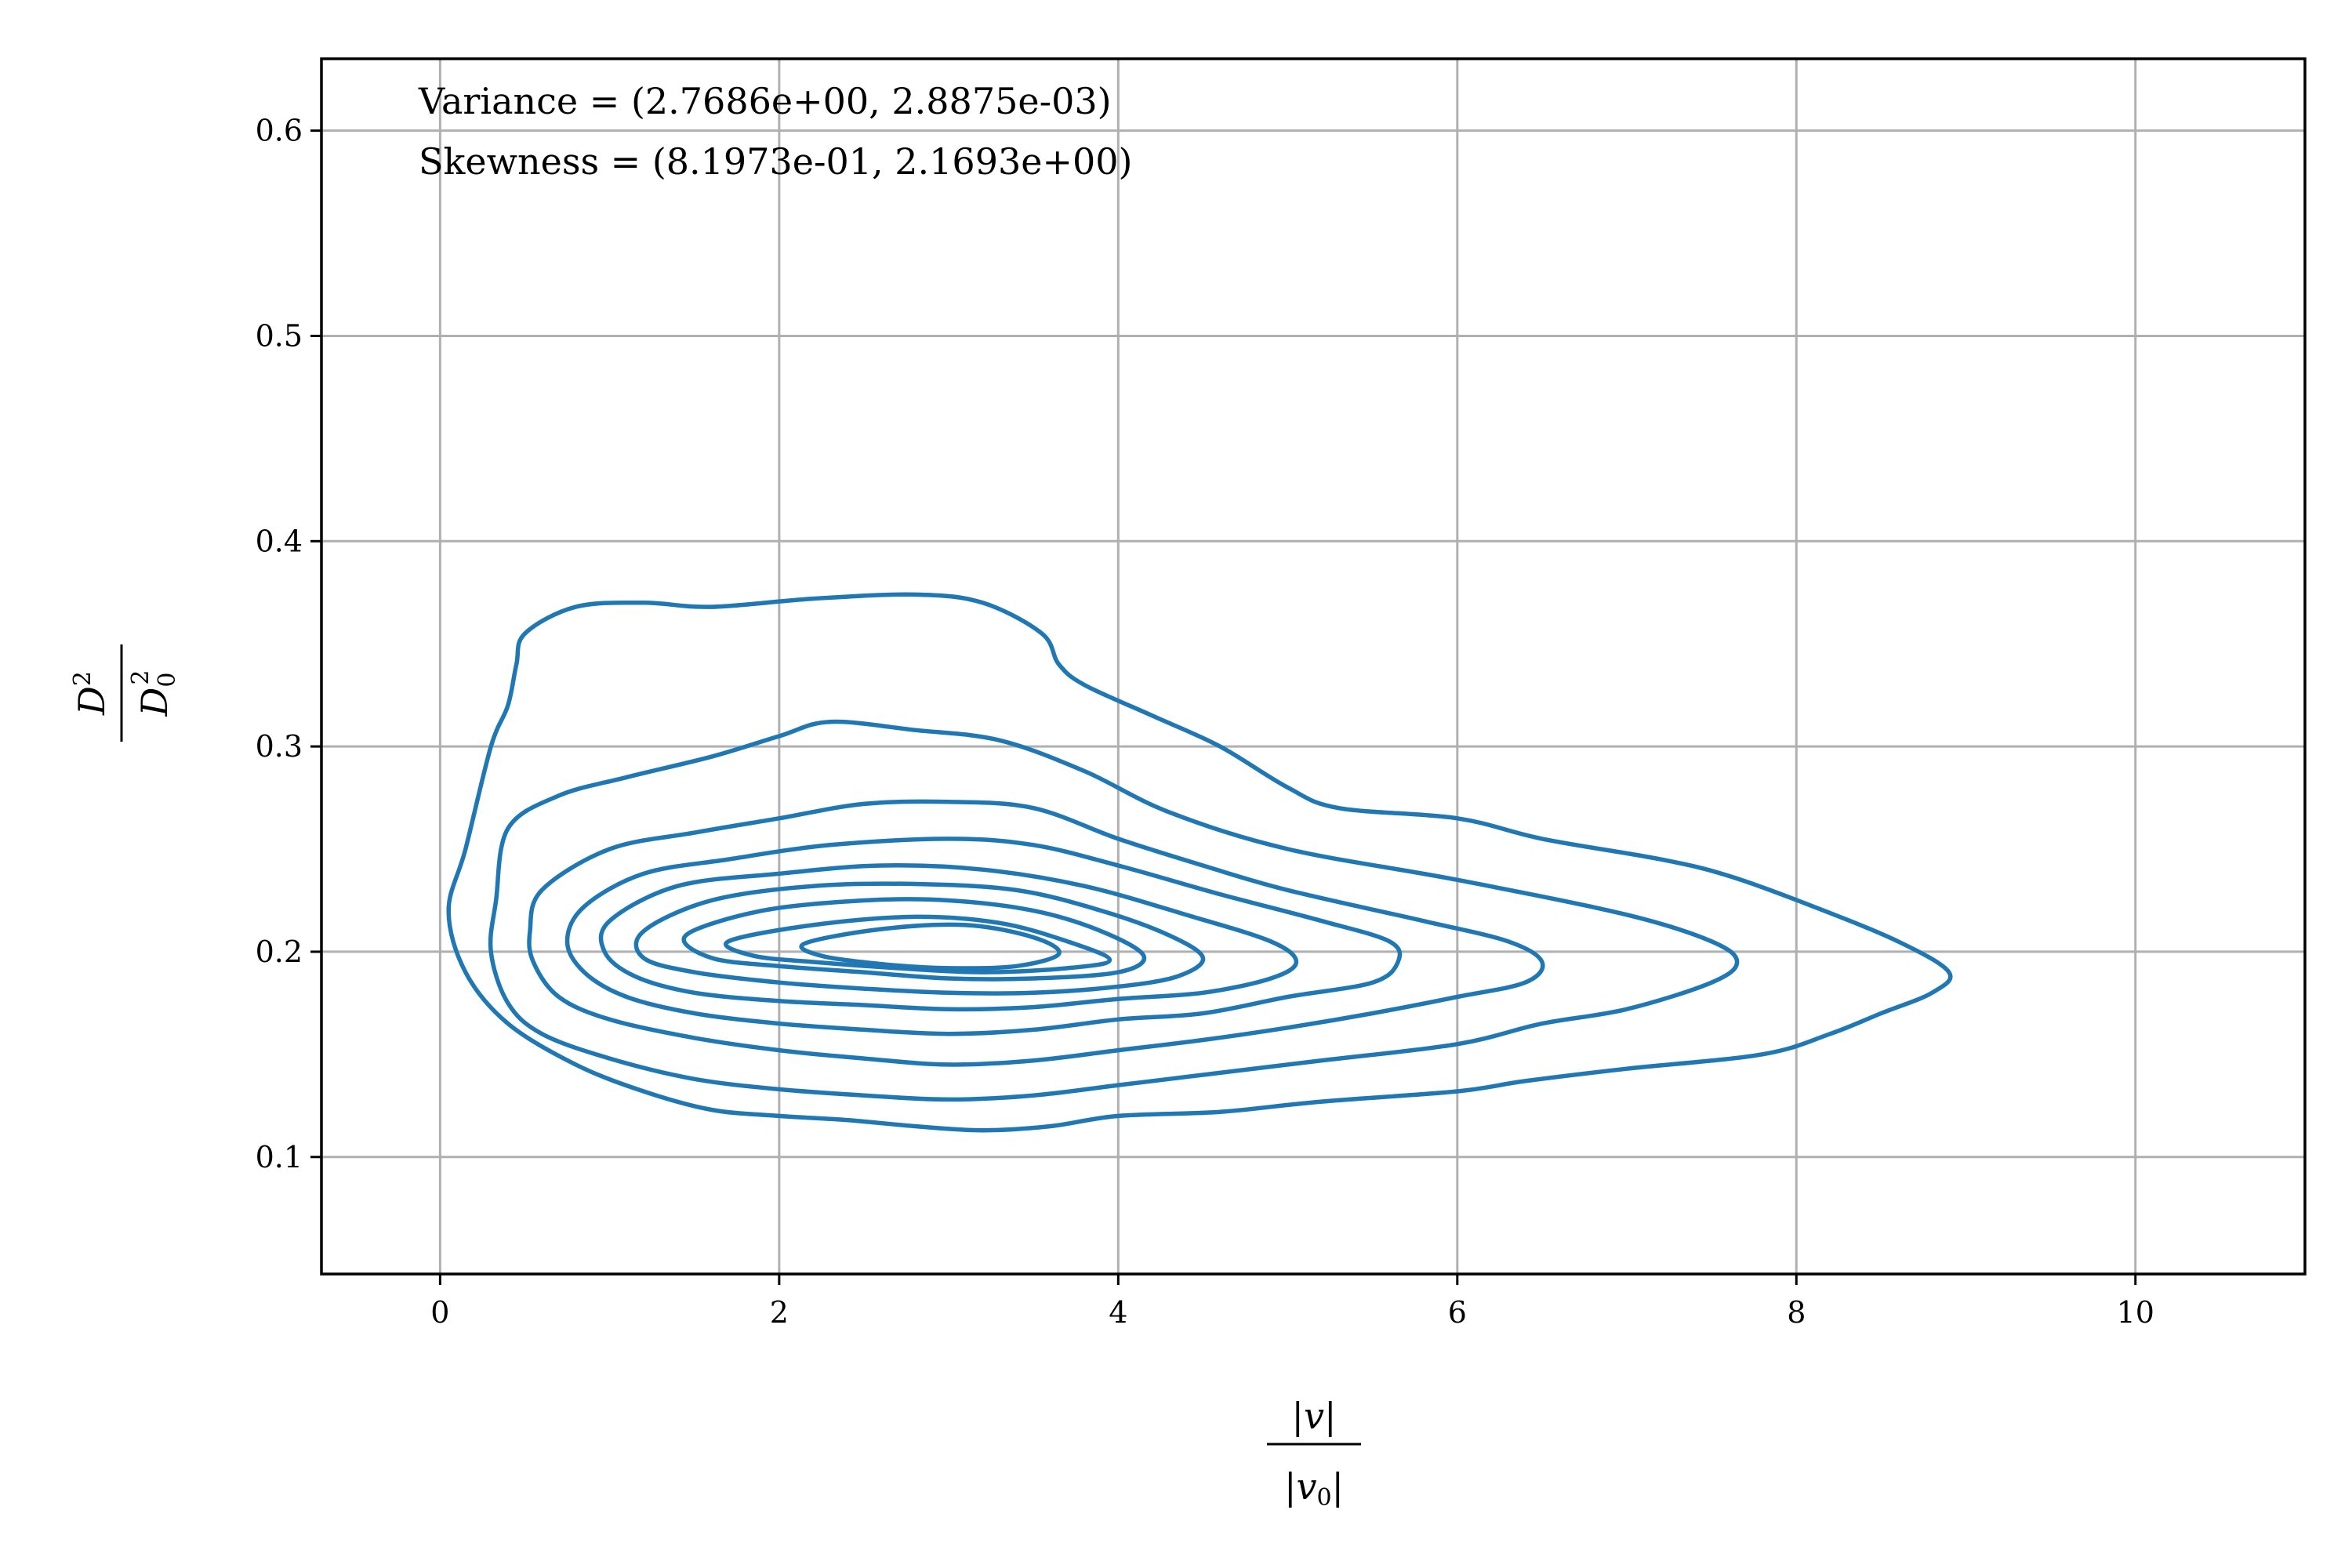  I want to click on y-label-denominator-sup: 2, so click(140, 677).